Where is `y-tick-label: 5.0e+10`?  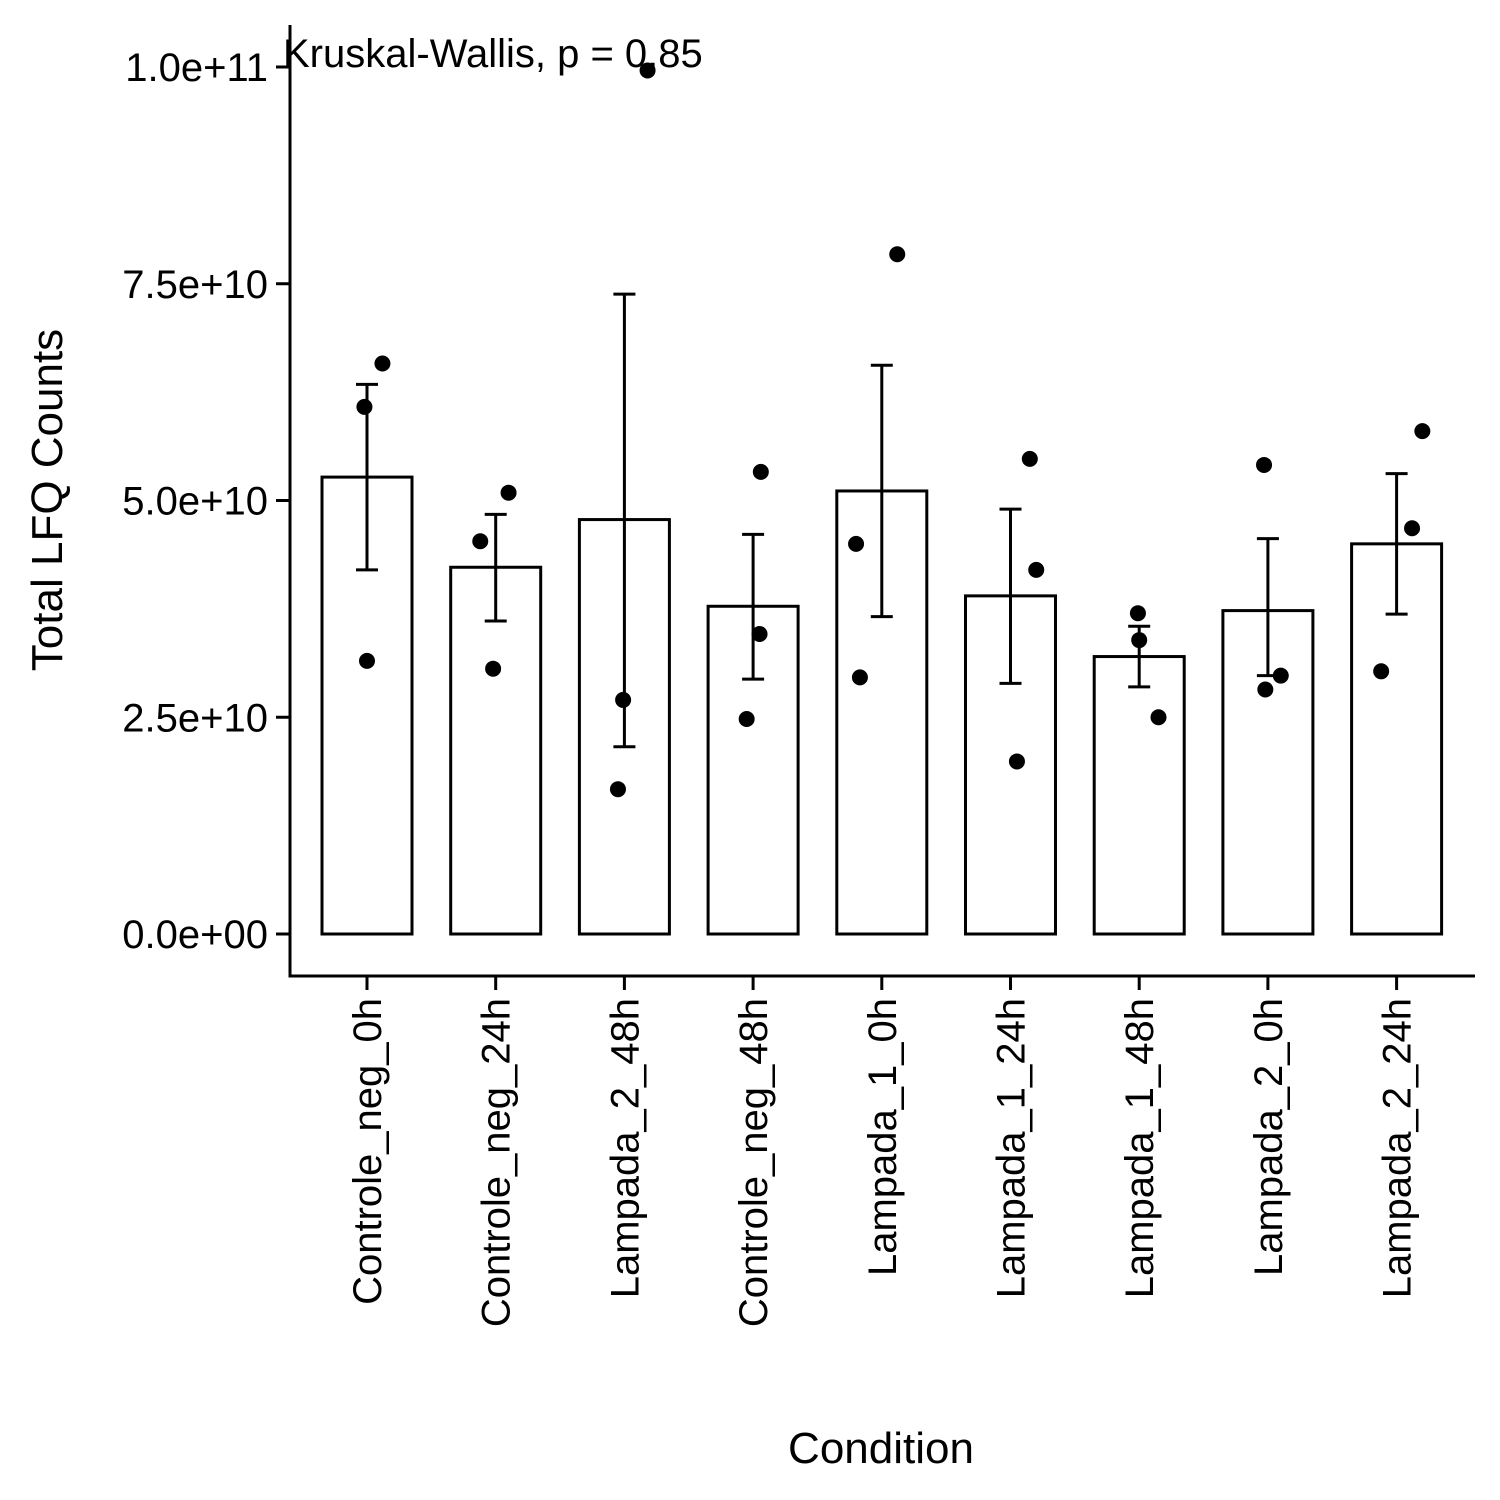
y-tick-label: 5.0e+10 is located at coordinates (195, 502).